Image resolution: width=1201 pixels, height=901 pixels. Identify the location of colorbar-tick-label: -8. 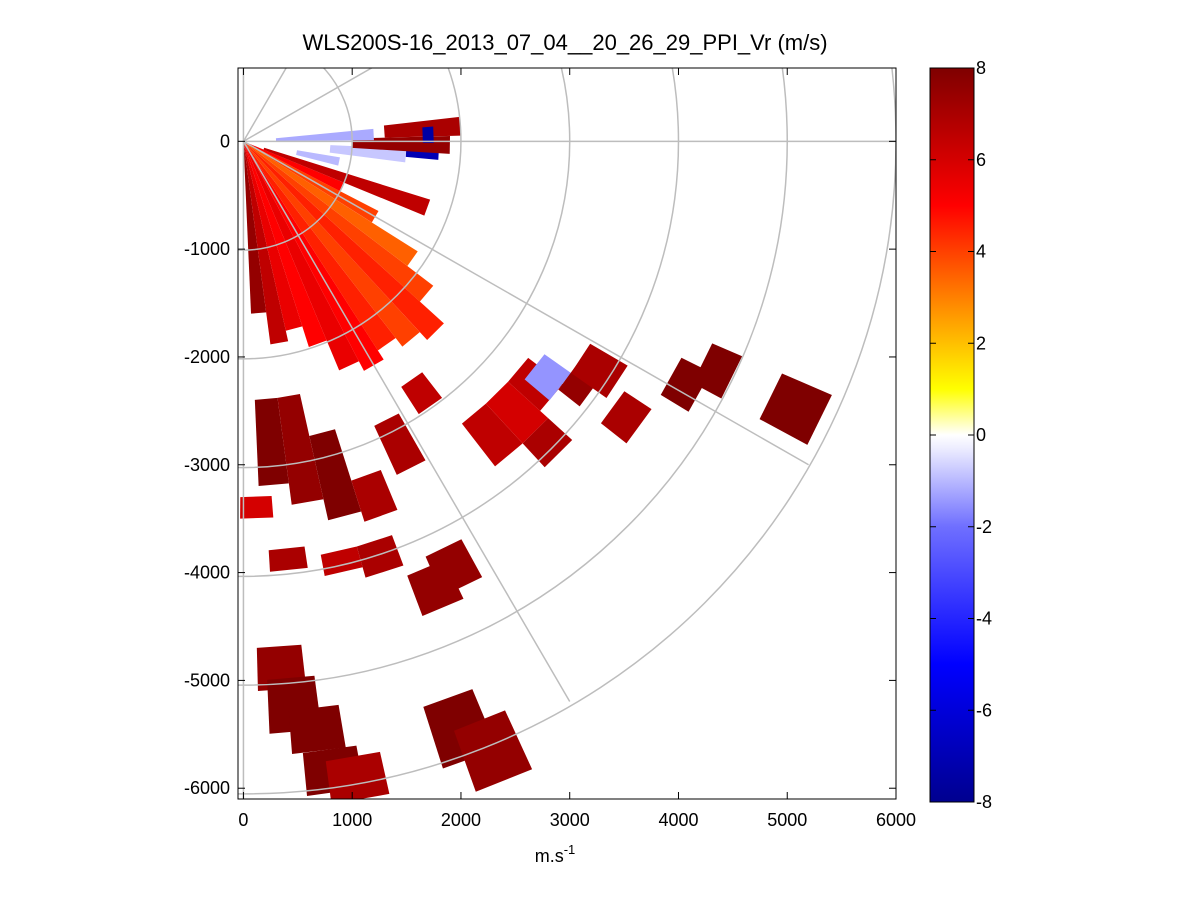
(984, 802).